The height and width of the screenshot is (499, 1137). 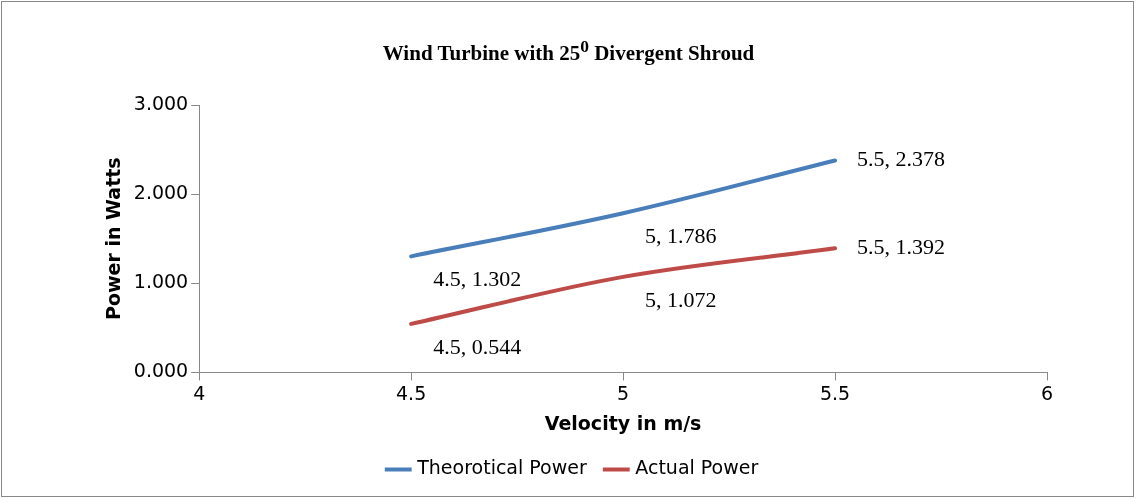 I want to click on chart-title: Wind Turbine with 25$^{0}$ Divergent Shroud, so click(x=568, y=51).